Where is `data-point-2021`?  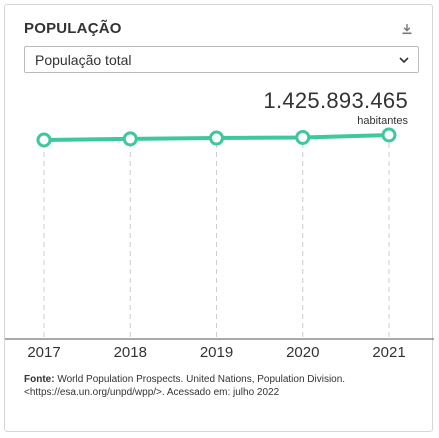 data-point-2021 is located at coordinates (389, 135).